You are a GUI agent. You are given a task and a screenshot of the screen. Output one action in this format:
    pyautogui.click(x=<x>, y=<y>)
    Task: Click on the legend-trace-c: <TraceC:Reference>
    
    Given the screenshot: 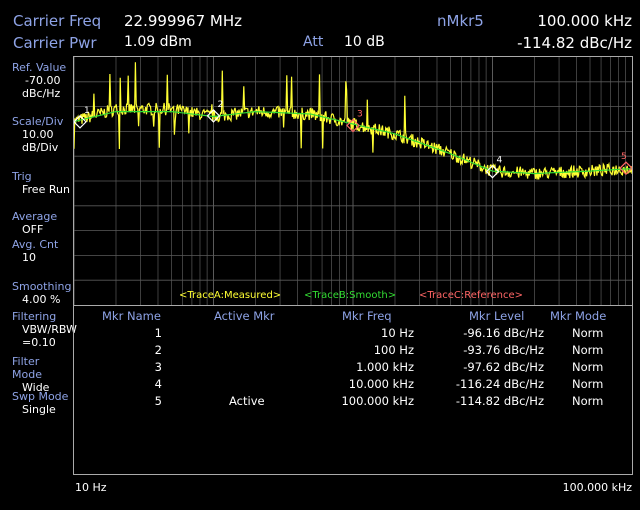 What is the action you would take?
    pyautogui.click(x=471, y=295)
    